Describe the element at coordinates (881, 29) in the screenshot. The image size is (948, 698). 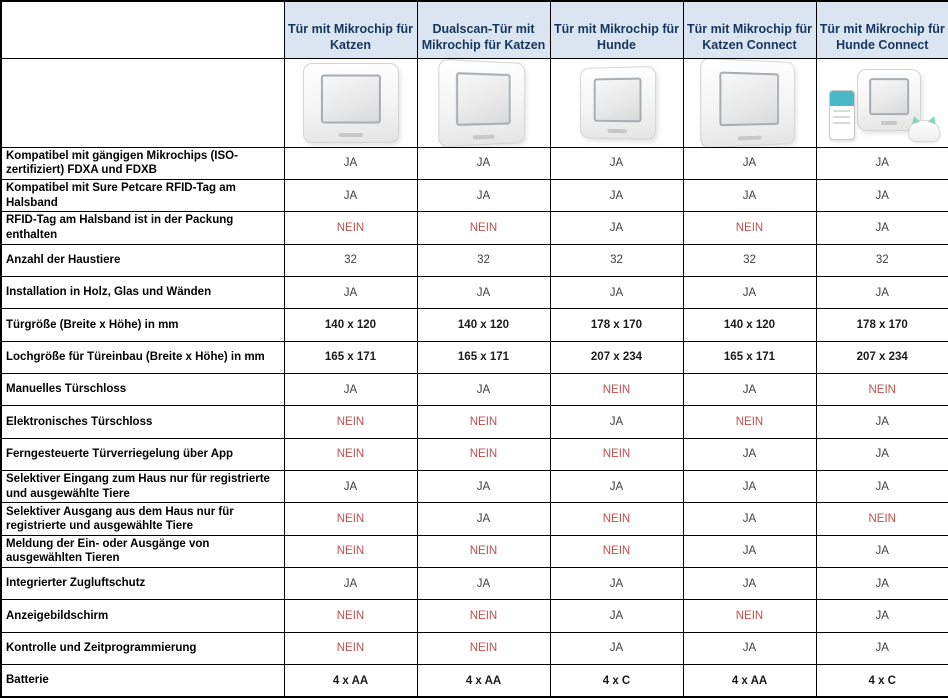
I see `column-header-5: Tür mit Mikrochip für Hunde Connect` at that location.